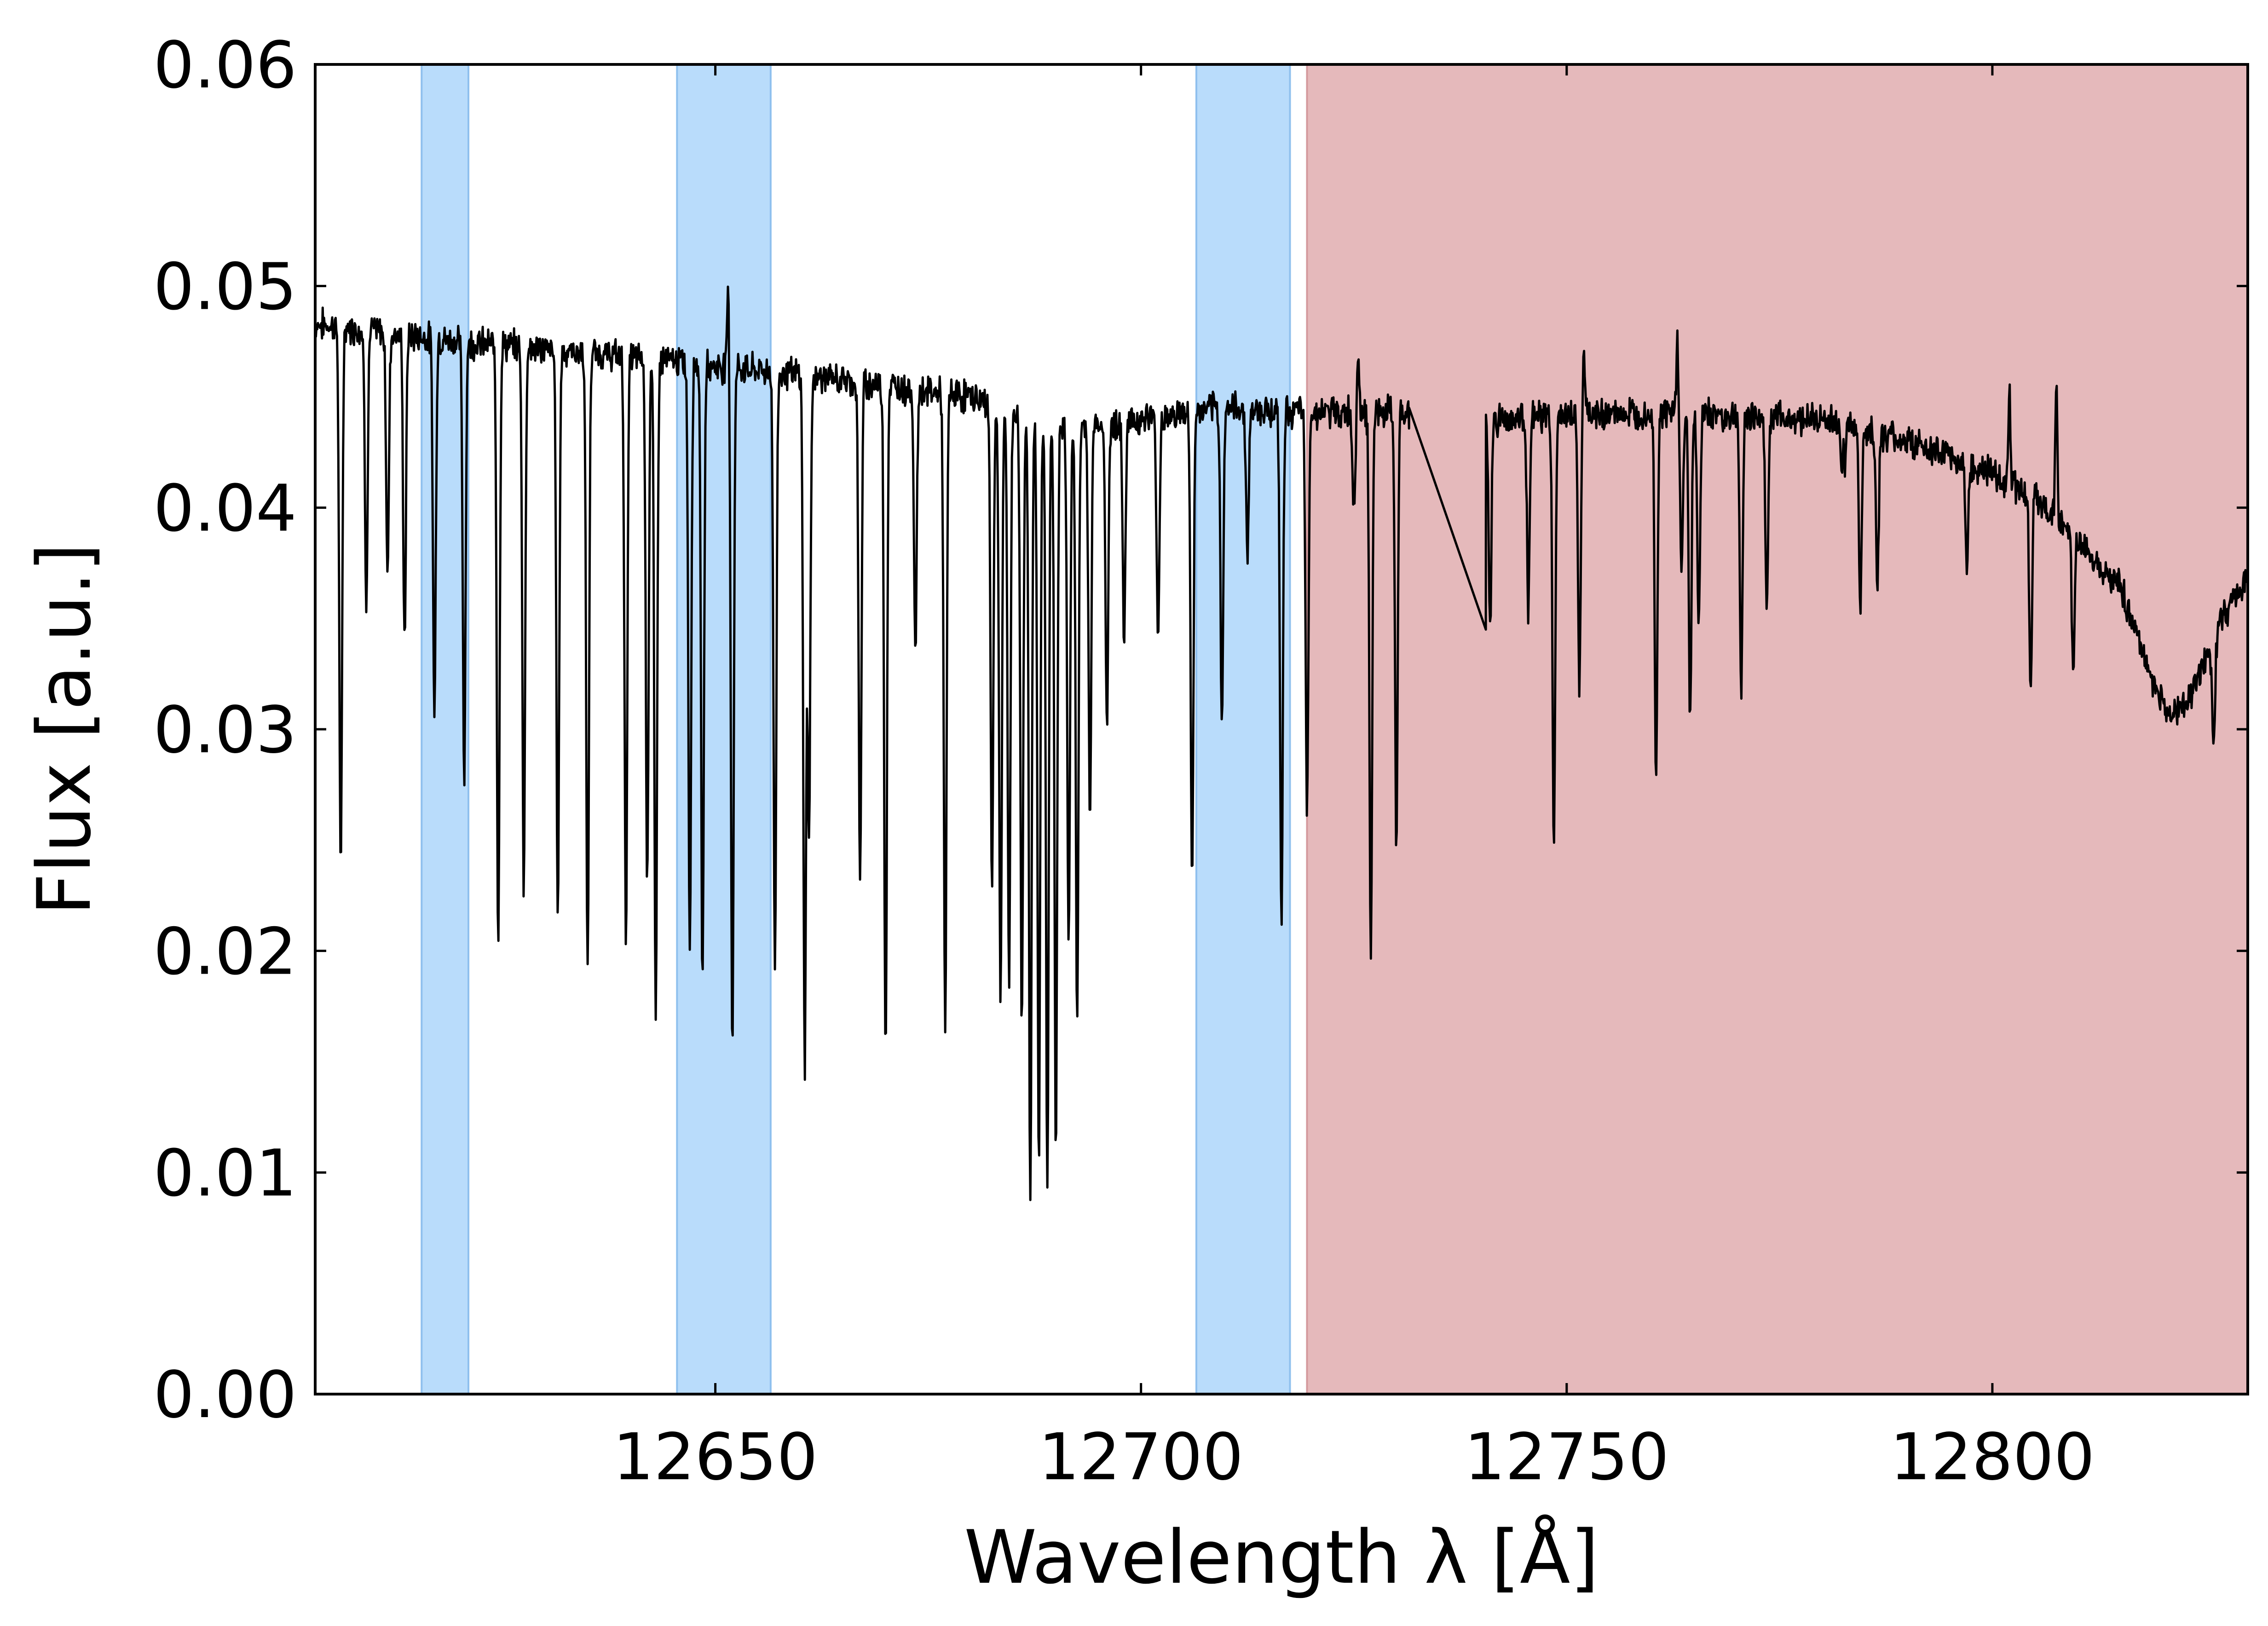  What do you see at coordinates (225, 288) in the screenshot?
I see `y-tick-label: 0.05` at bounding box center [225, 288].